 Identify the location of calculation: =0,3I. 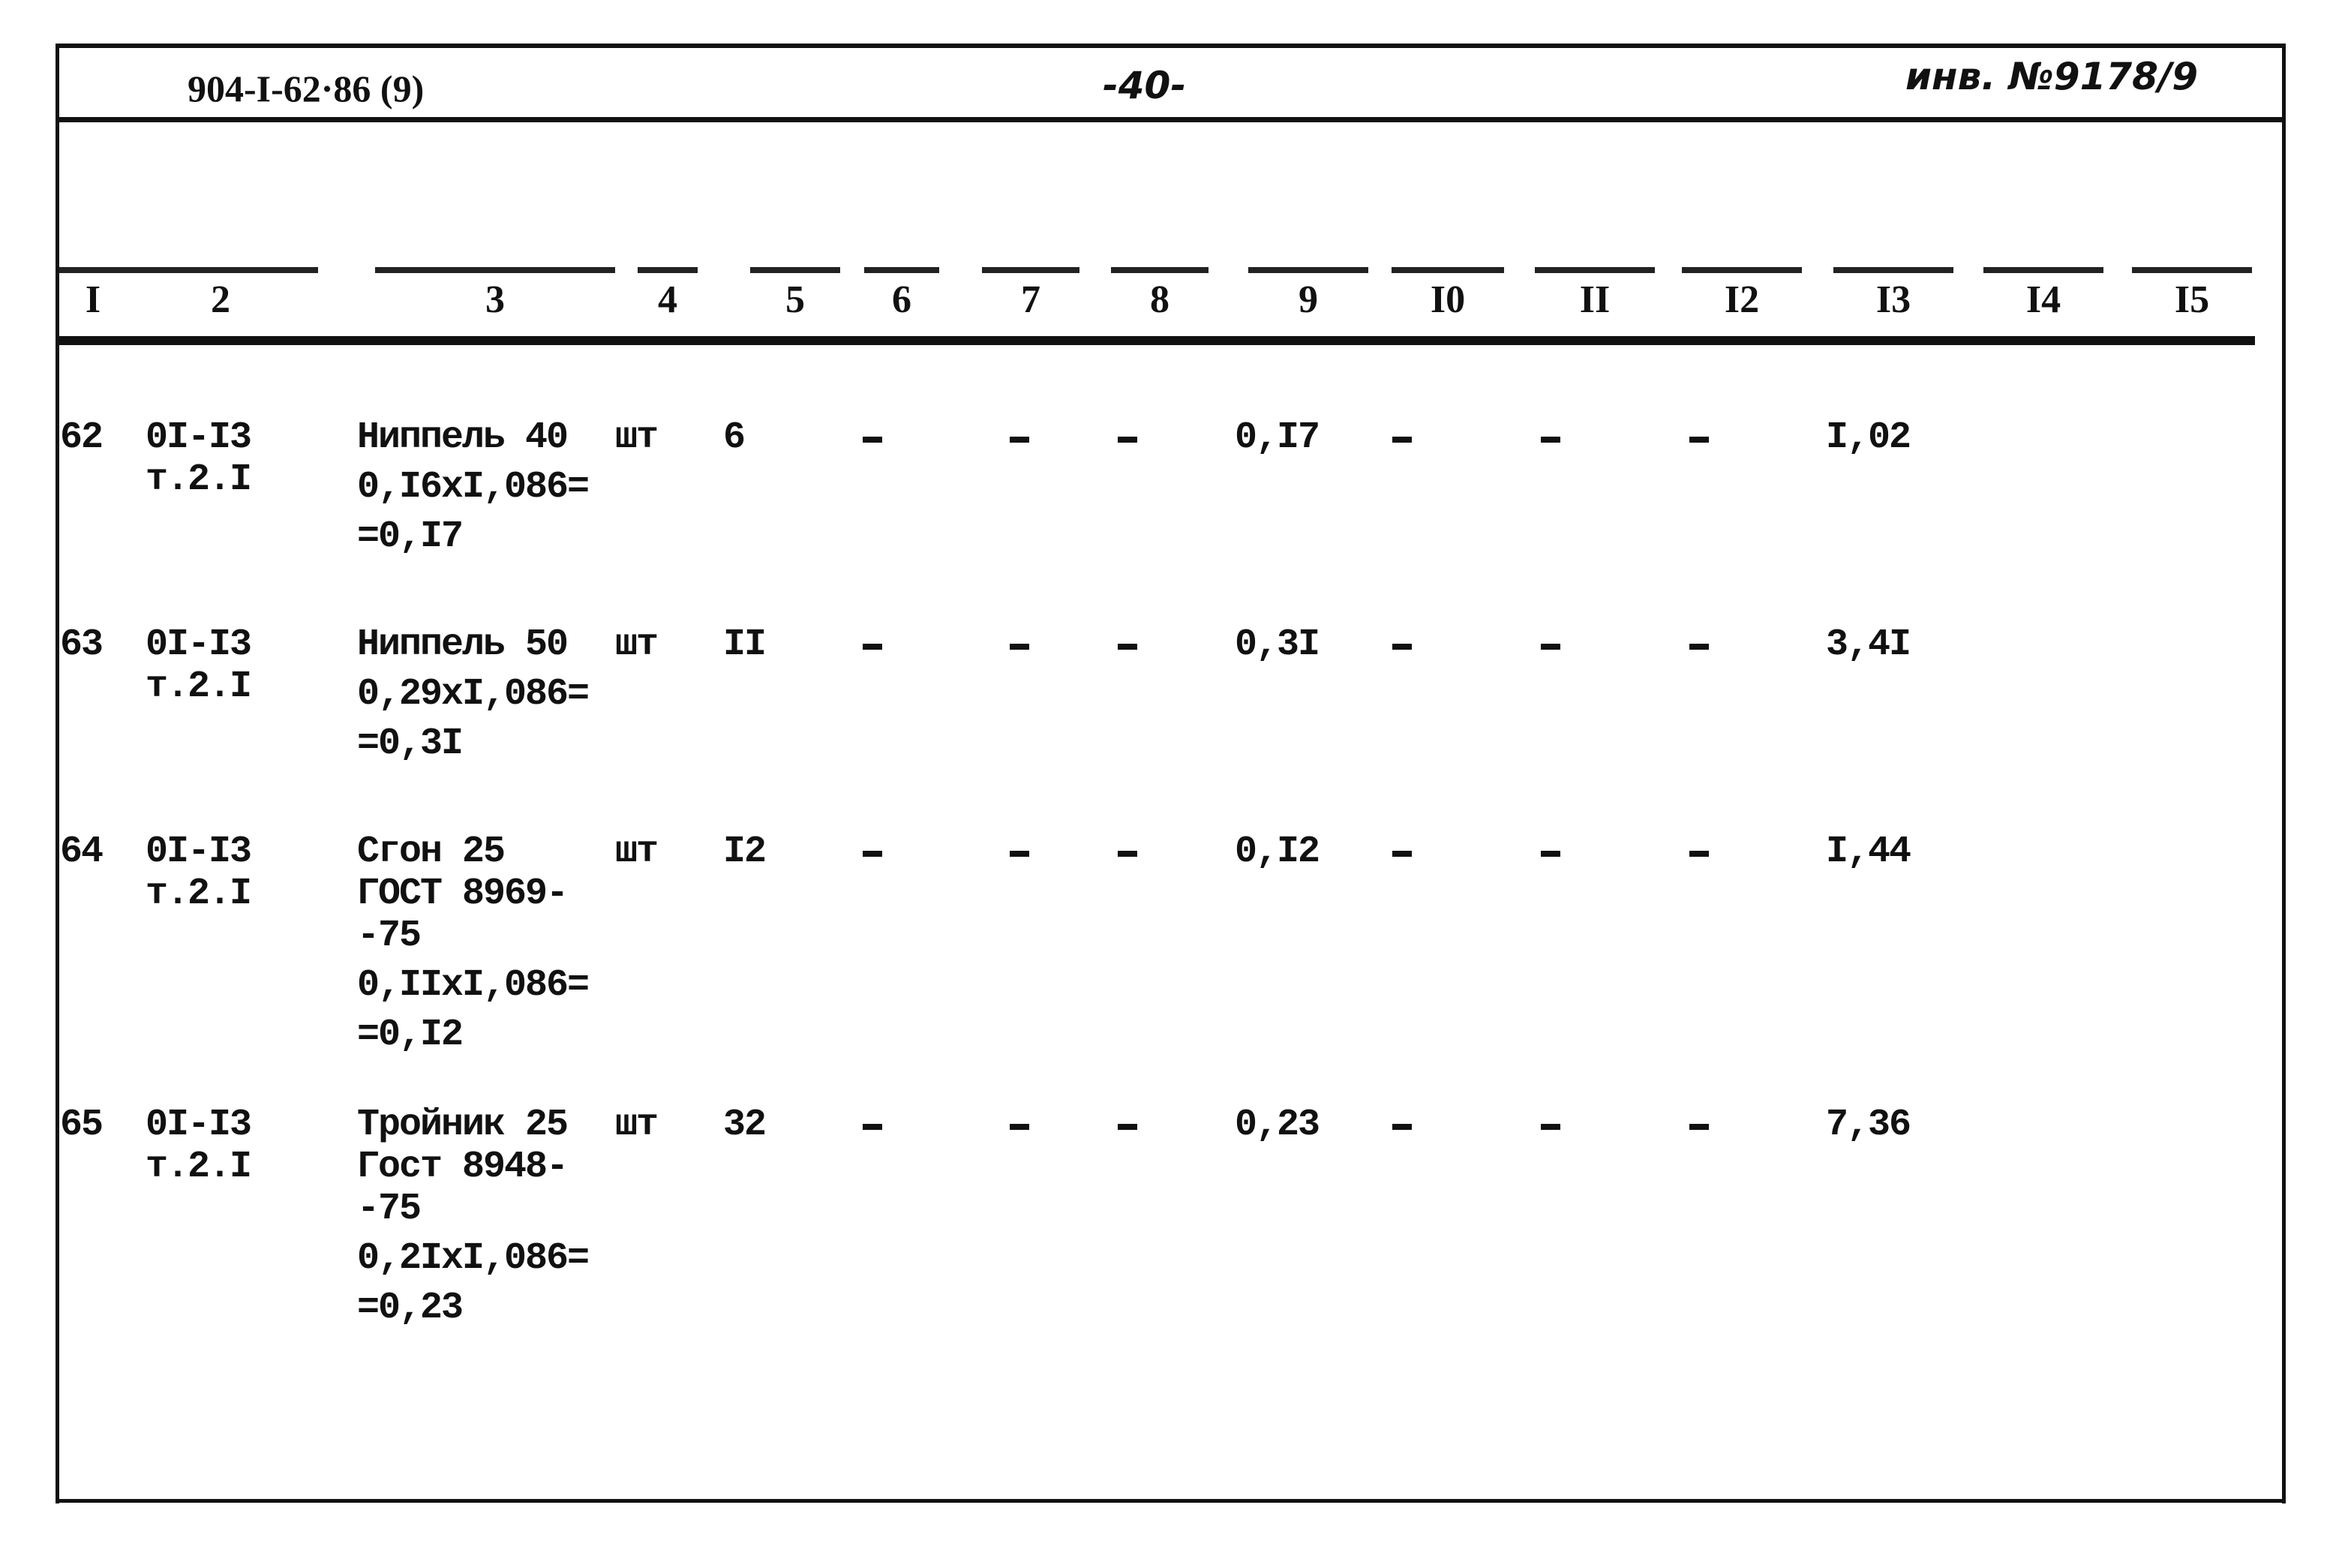
(411, 743).